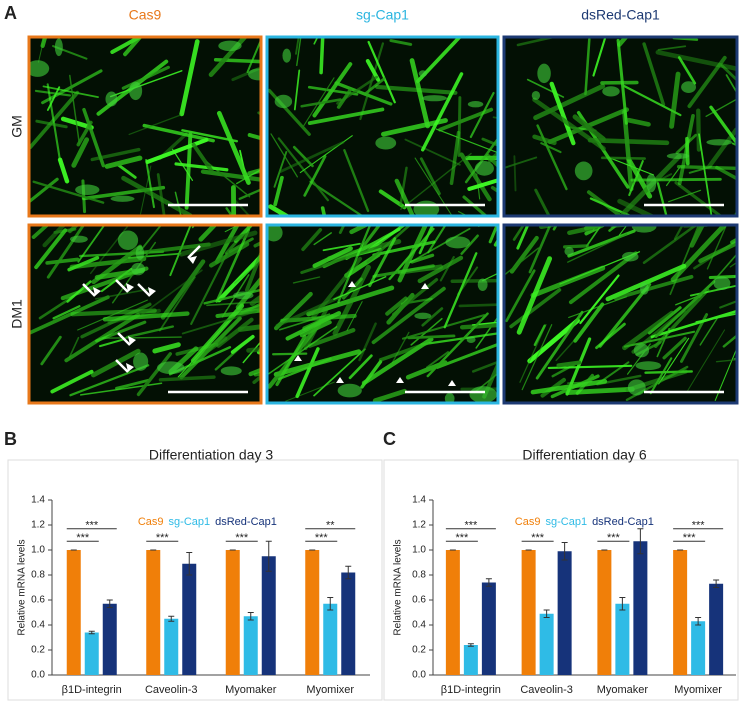 This screenshot has height=702, width=740. I want to click on y-tick-label: 0.4, so click(38, 625).